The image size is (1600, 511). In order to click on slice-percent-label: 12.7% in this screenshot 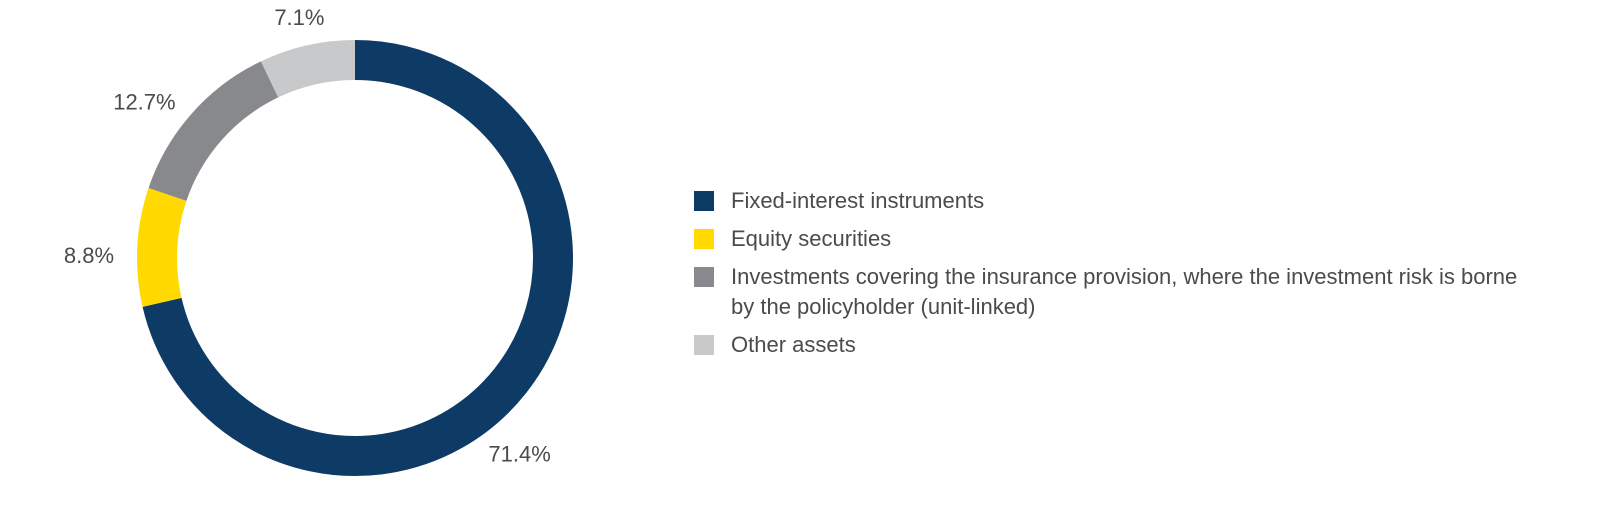, I will do `click(144, 102)`.